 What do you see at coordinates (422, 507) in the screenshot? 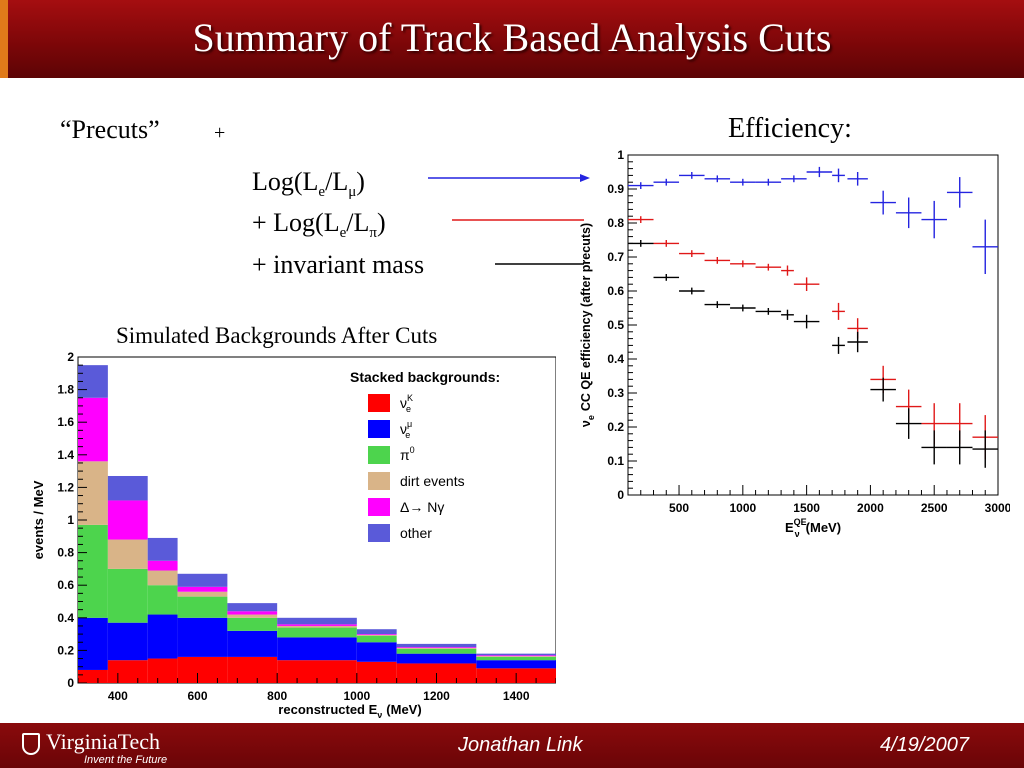
I see `legend-label: Δ→ Nγ` at bounding box center [422, 507].